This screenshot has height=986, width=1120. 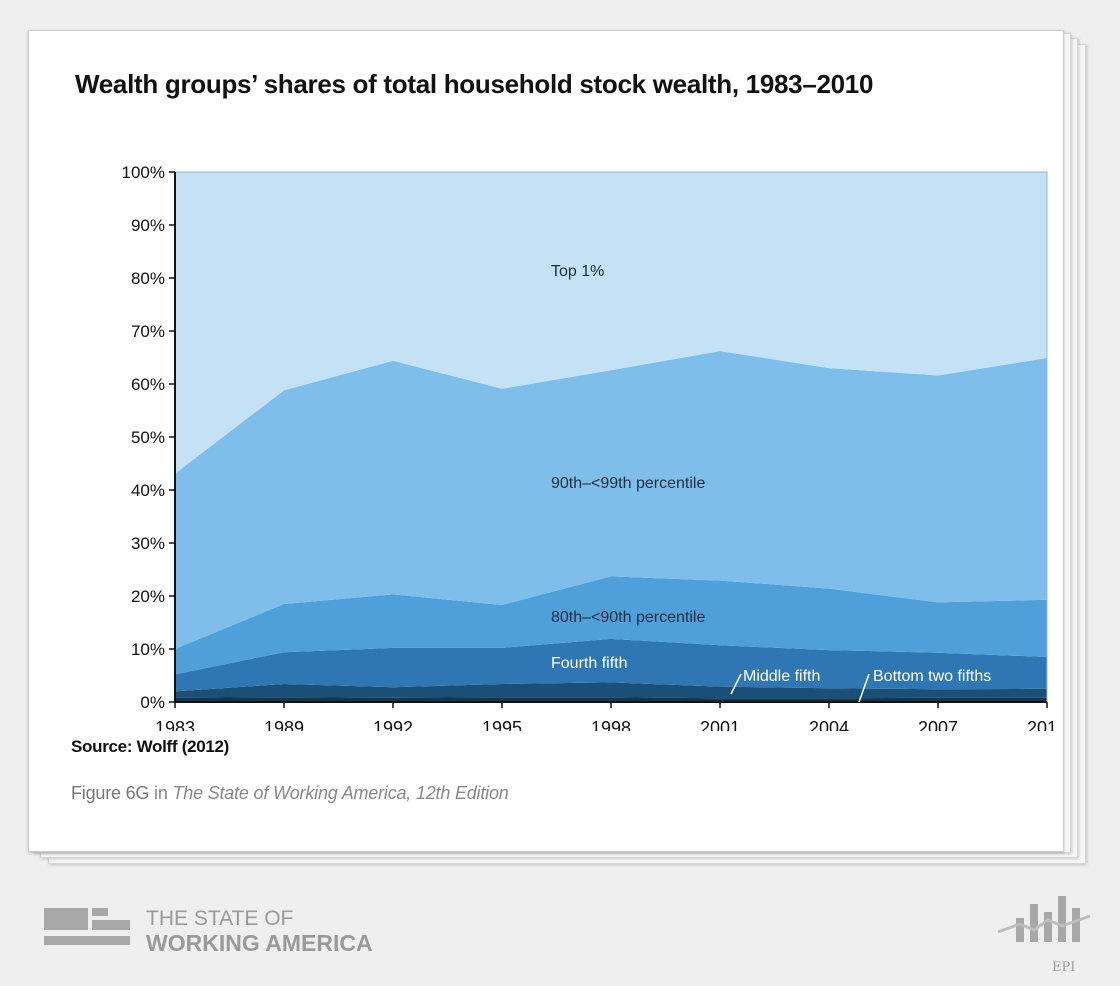 What do you see at coordinates (148, 490) in the screenshot?
I see `y-tick-label: 40%` at bounding box center [148, 490].